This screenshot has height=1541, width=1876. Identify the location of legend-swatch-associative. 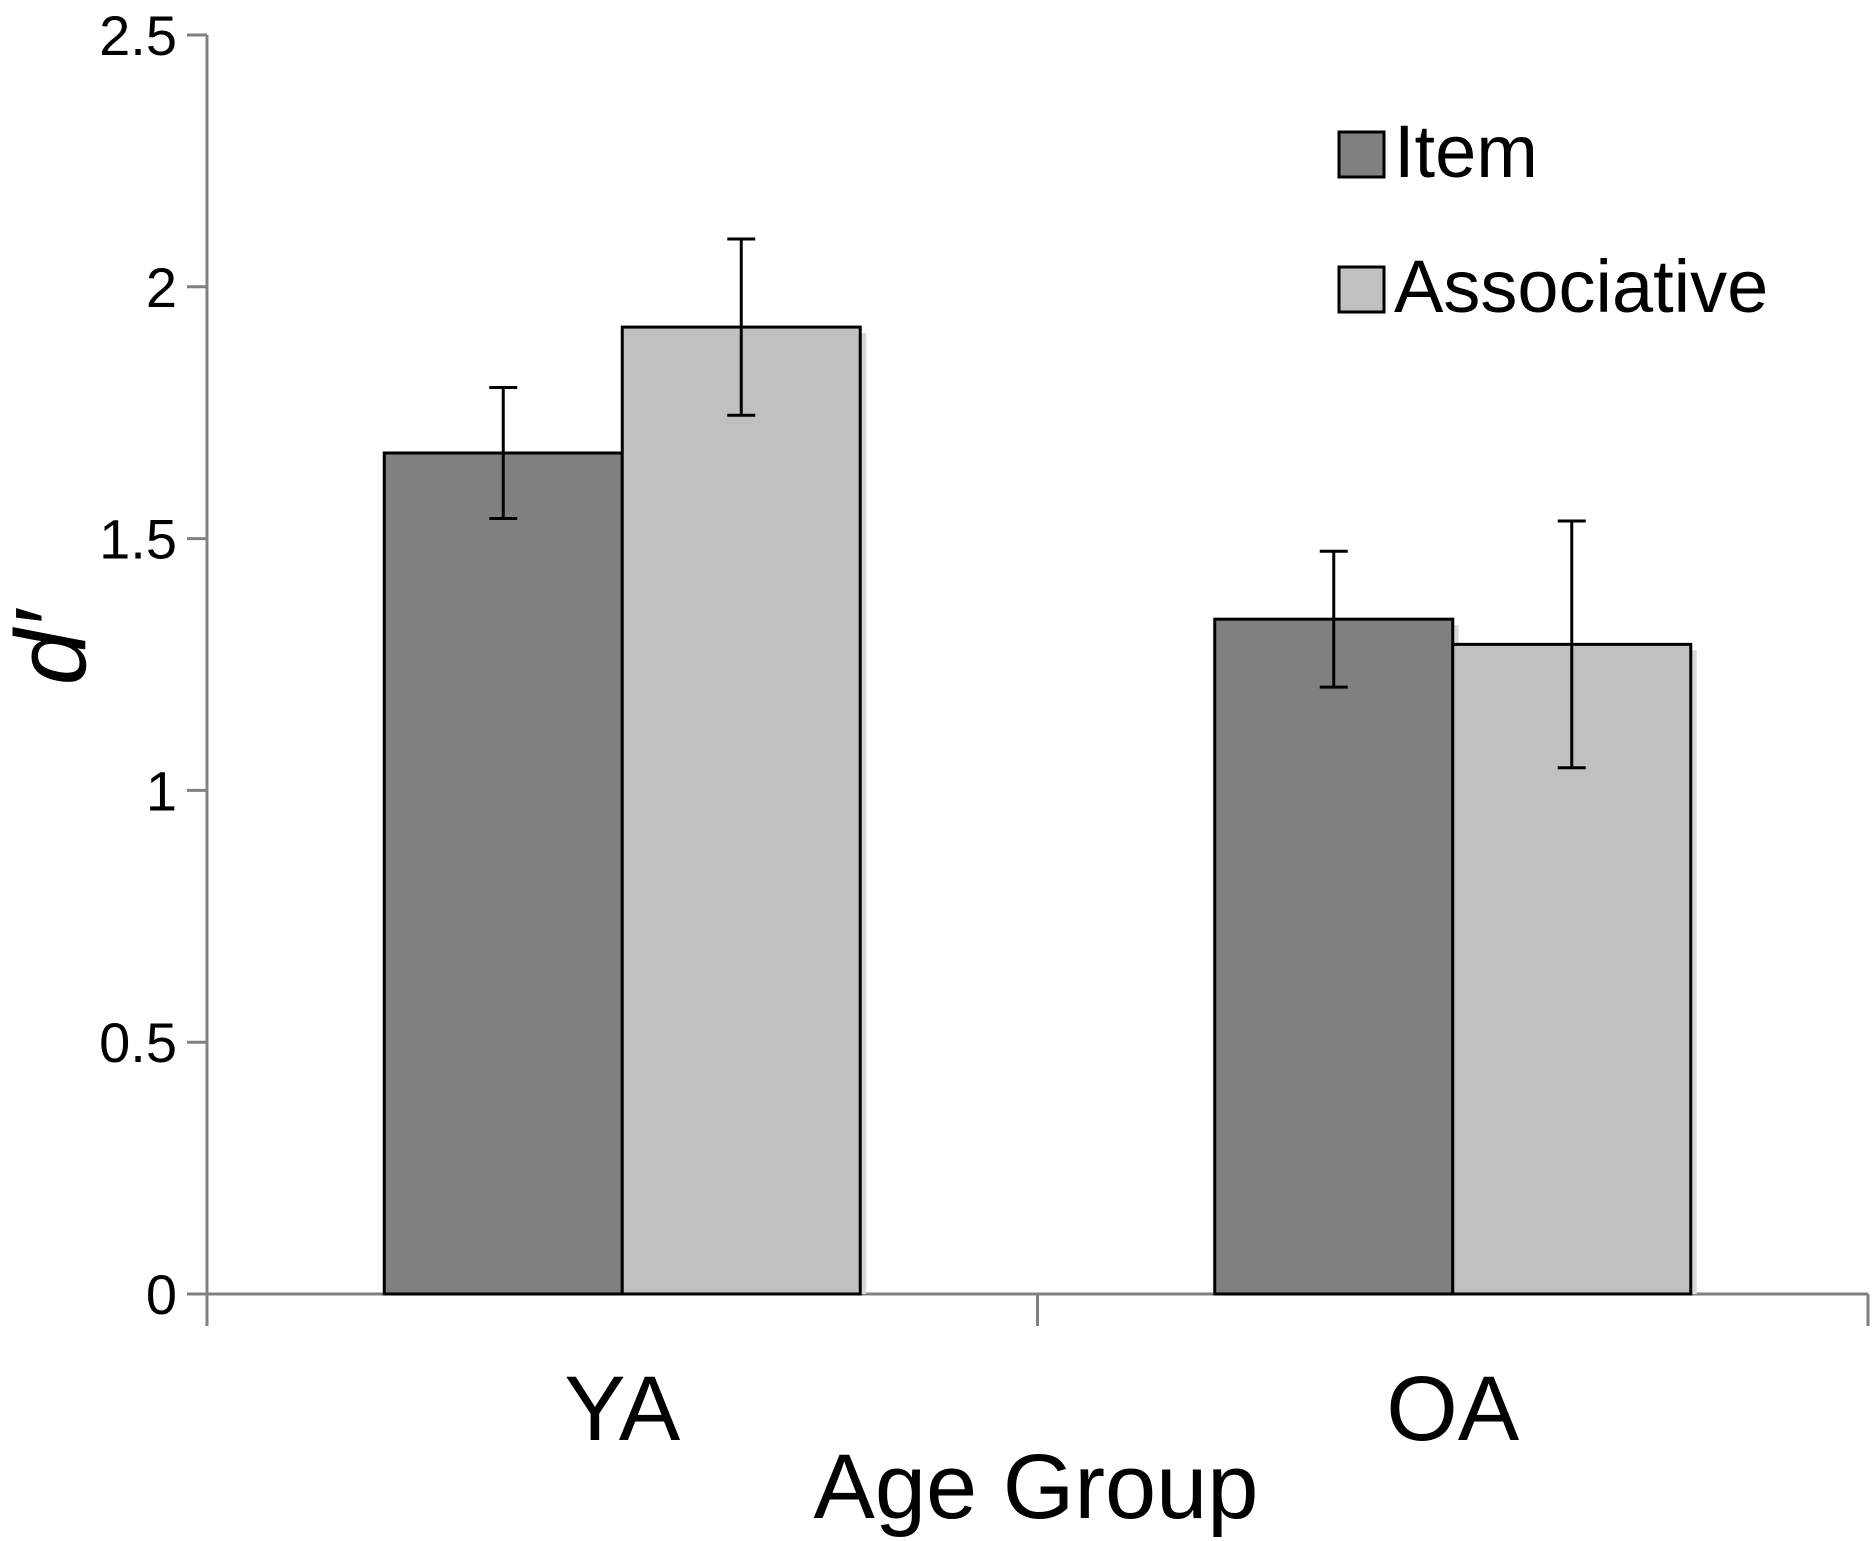
(1361, 289).